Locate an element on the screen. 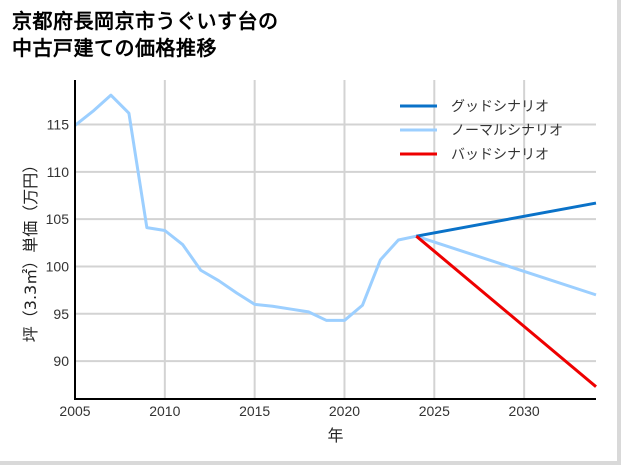 The image size is (621, 465). legend-label: バッドシナリオ is located at coordinates (500, 155).